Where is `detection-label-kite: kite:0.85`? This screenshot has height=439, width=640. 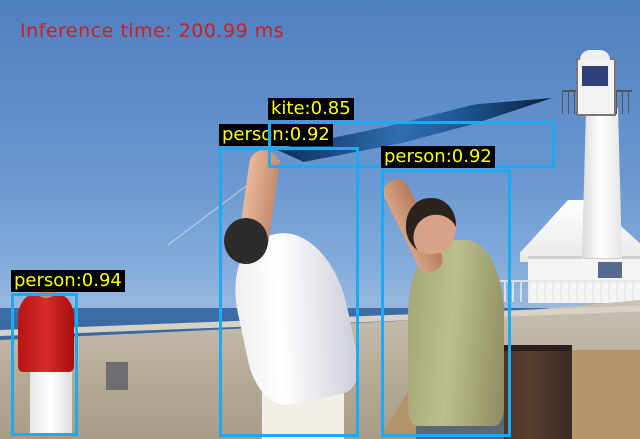
detection-label-kite: kite:0.85 is located at coordinates (311, 109).